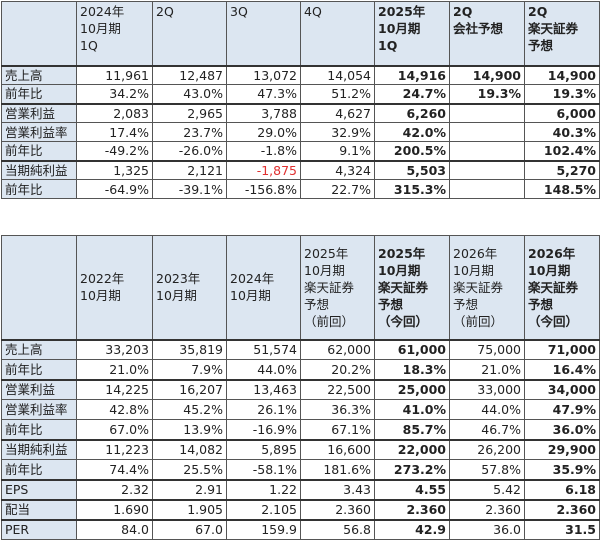  Describe the element at coordinates (114, 449) in the screenshot. I see `table-cell: 11,223` at that location.